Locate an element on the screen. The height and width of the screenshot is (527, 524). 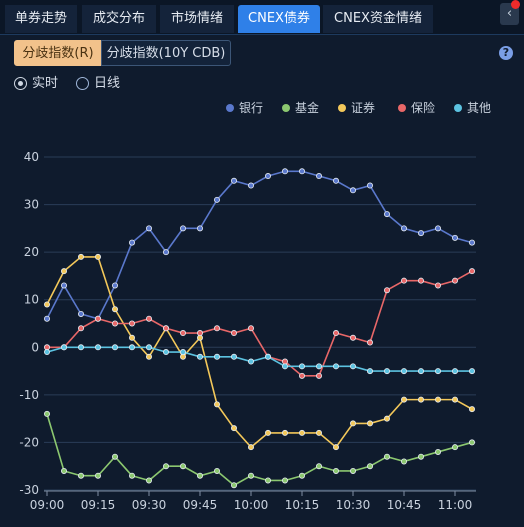
tab-cnex-funding-sentiment: CNEX资金情绪 is located at coordinates (378, 19).